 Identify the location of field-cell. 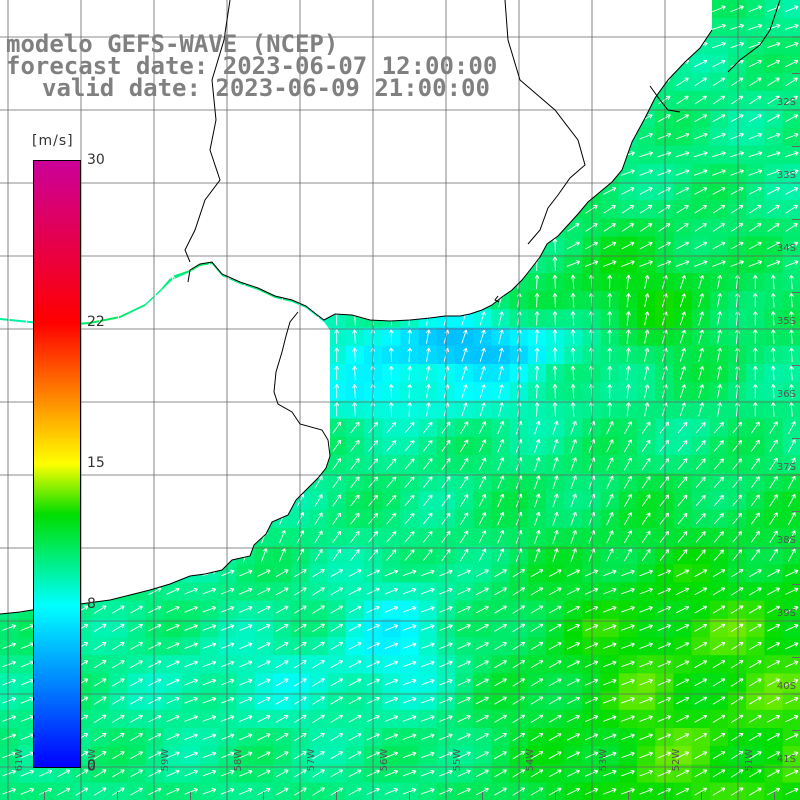
(791, 791).